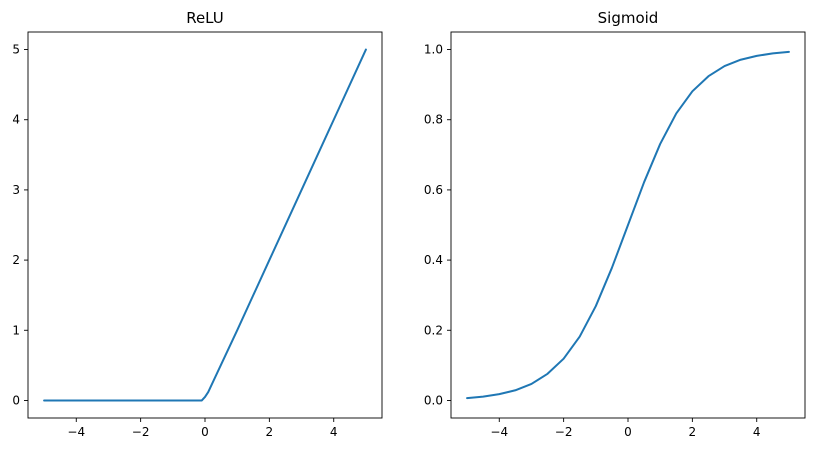 The width and height of the screenshot is (813, 451). Describe the element at coordinates (433, 400) in the screenshot. I see `sigmoid-y-tick-label: 0.0` at that location.